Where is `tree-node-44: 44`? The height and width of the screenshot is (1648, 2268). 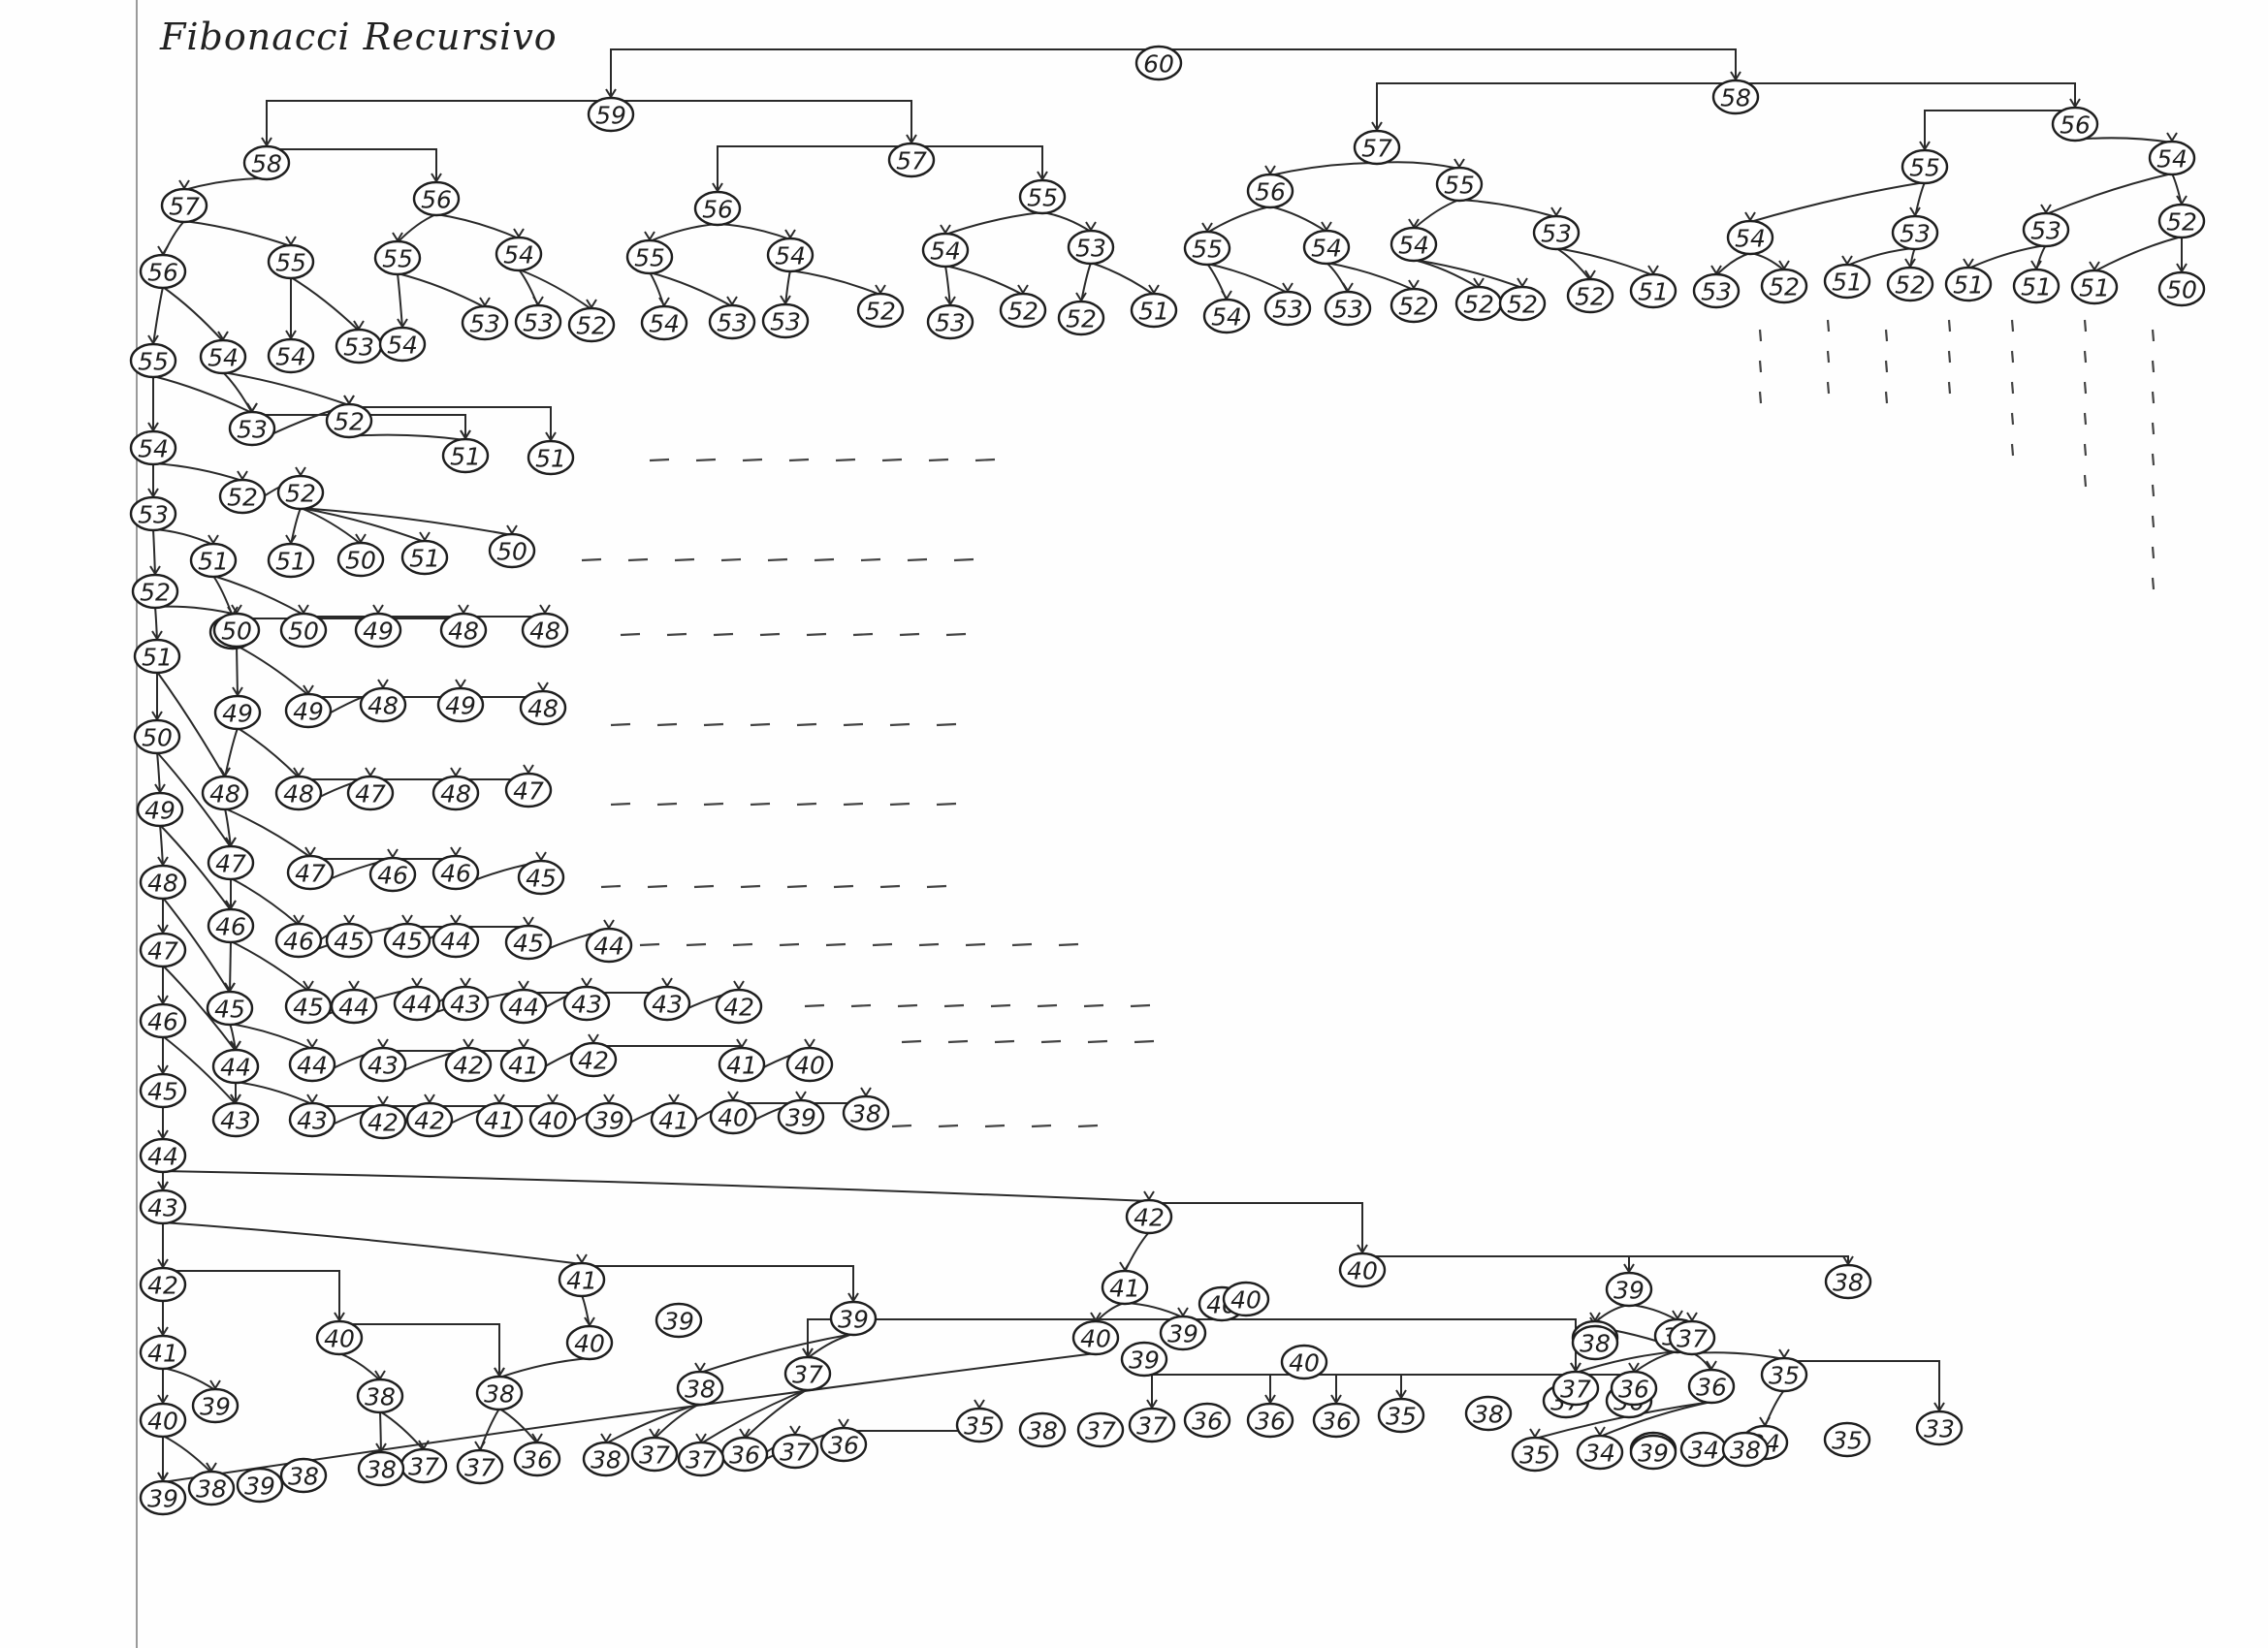
tree-node-44: 44 is located at coordinates (417, 1004).